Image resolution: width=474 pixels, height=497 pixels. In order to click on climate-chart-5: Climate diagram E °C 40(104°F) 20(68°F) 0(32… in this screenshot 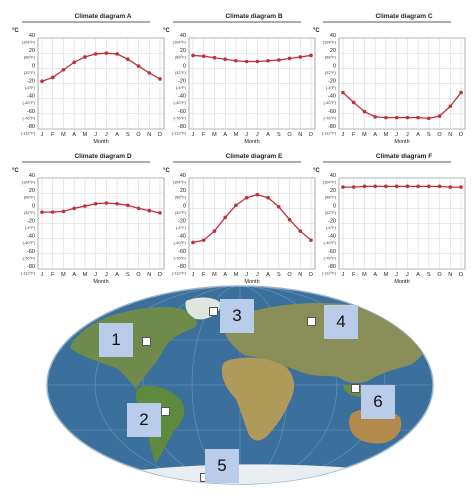, I will do `click(239, 219)`.